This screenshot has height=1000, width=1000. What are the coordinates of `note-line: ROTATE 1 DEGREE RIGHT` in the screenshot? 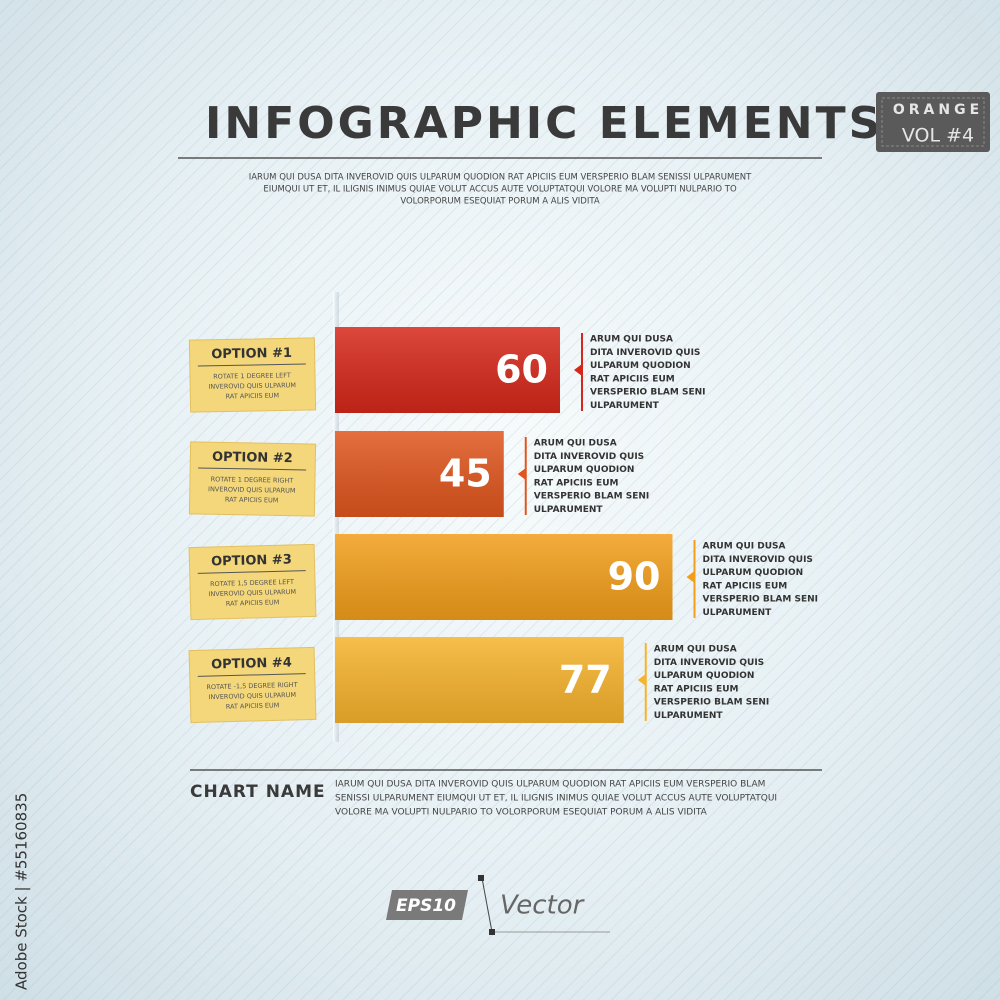 It's located at (252, 479).